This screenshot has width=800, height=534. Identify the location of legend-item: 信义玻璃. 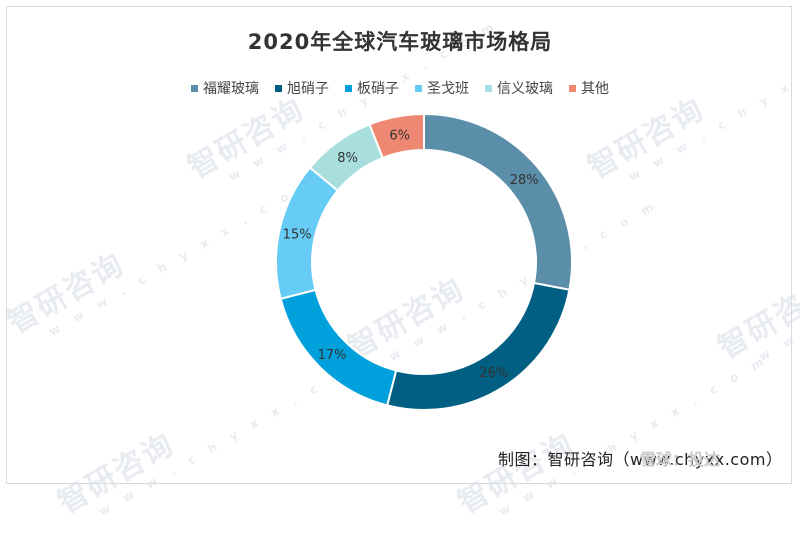
(519, 88).